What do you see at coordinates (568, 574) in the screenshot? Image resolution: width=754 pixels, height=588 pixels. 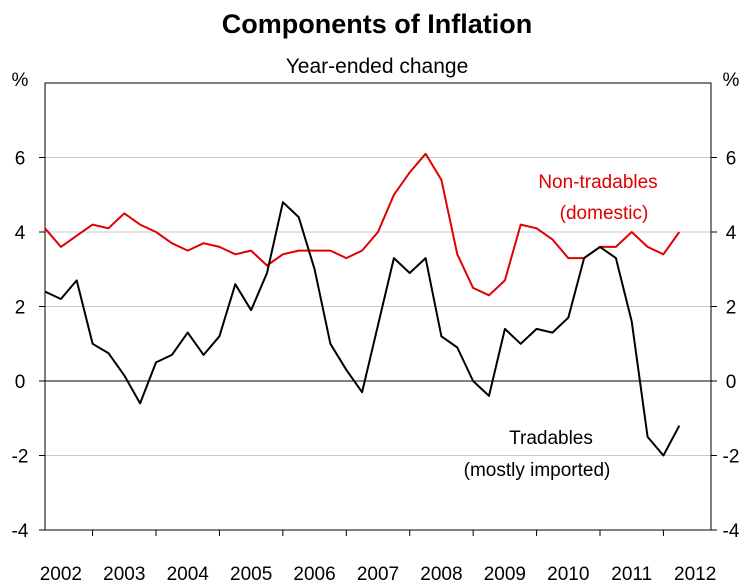 I see `x-tick-label: 2010` at bounding box center [568, 574].